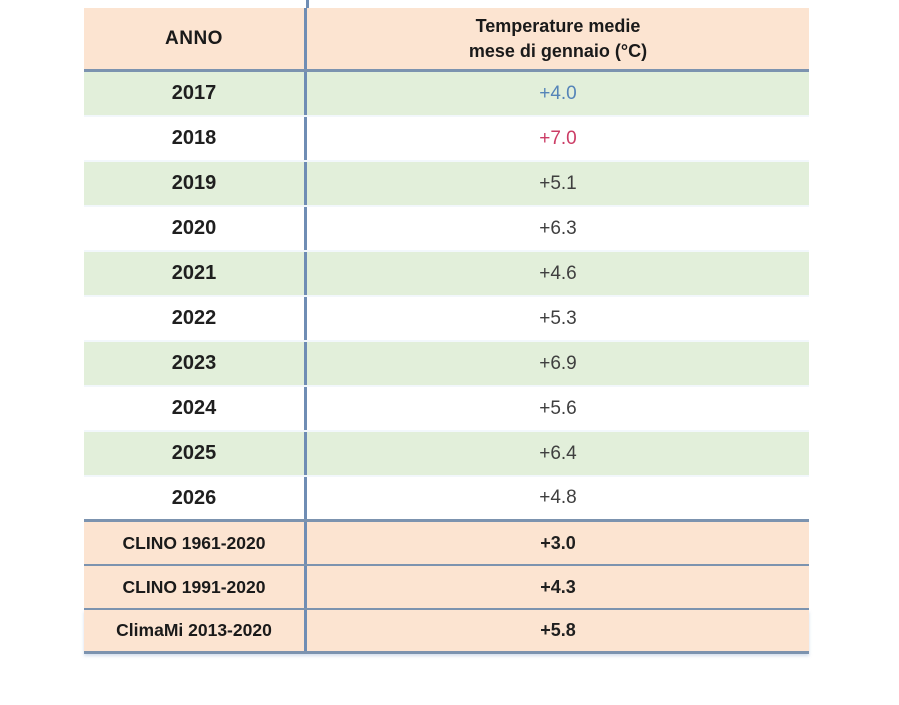 This screenshot has width=899, height=705. Describe the element at coordinates (558, 50) in the screenshot. I see `header-temperature-line2: mese di gennaio (°C)` at that location.